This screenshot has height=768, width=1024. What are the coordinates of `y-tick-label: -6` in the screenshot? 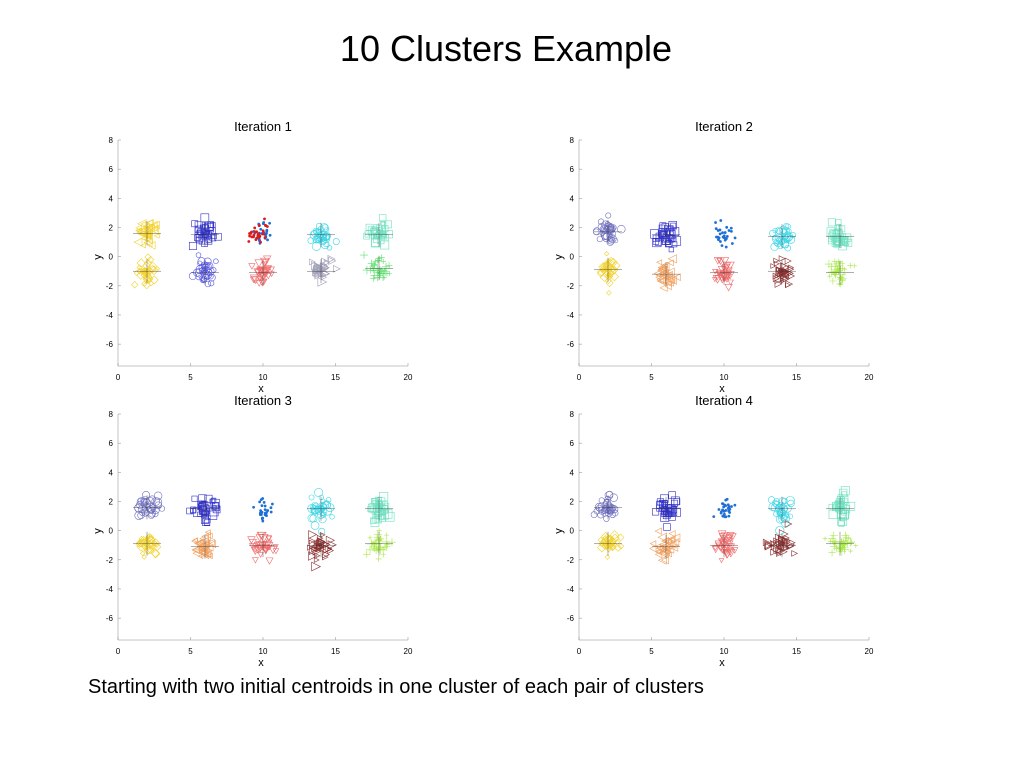 It's located at (110, 618).